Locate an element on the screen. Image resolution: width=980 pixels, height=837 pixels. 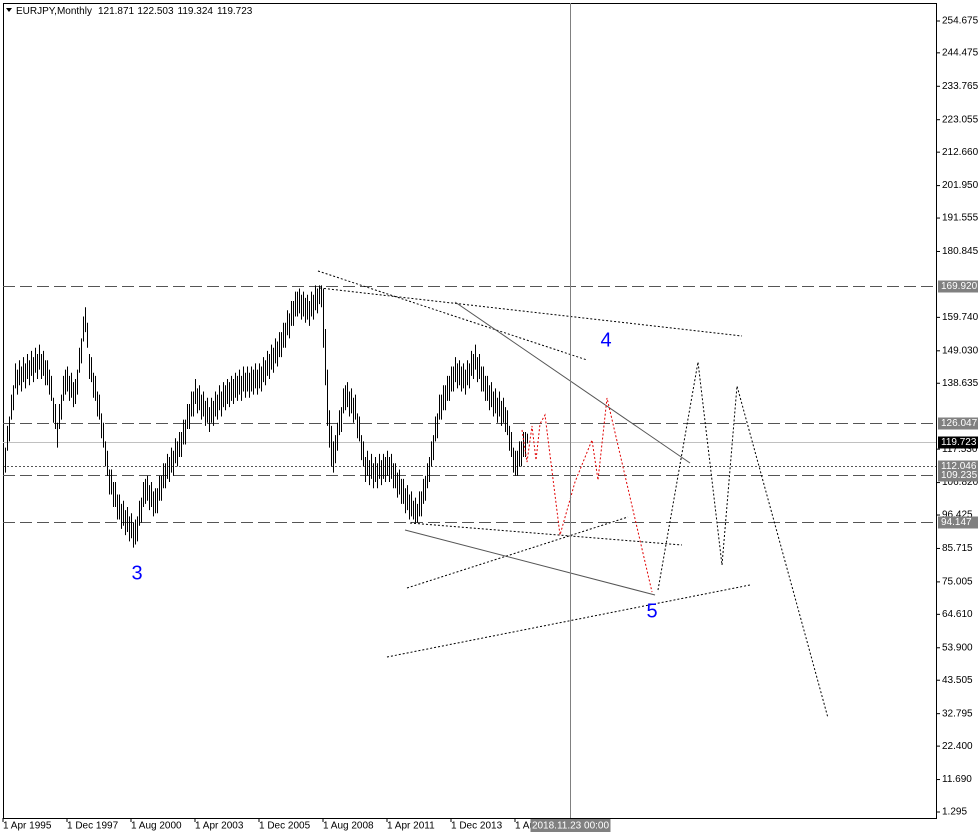
y-tick-label: 64.610 is located at coordinates (957, 614).